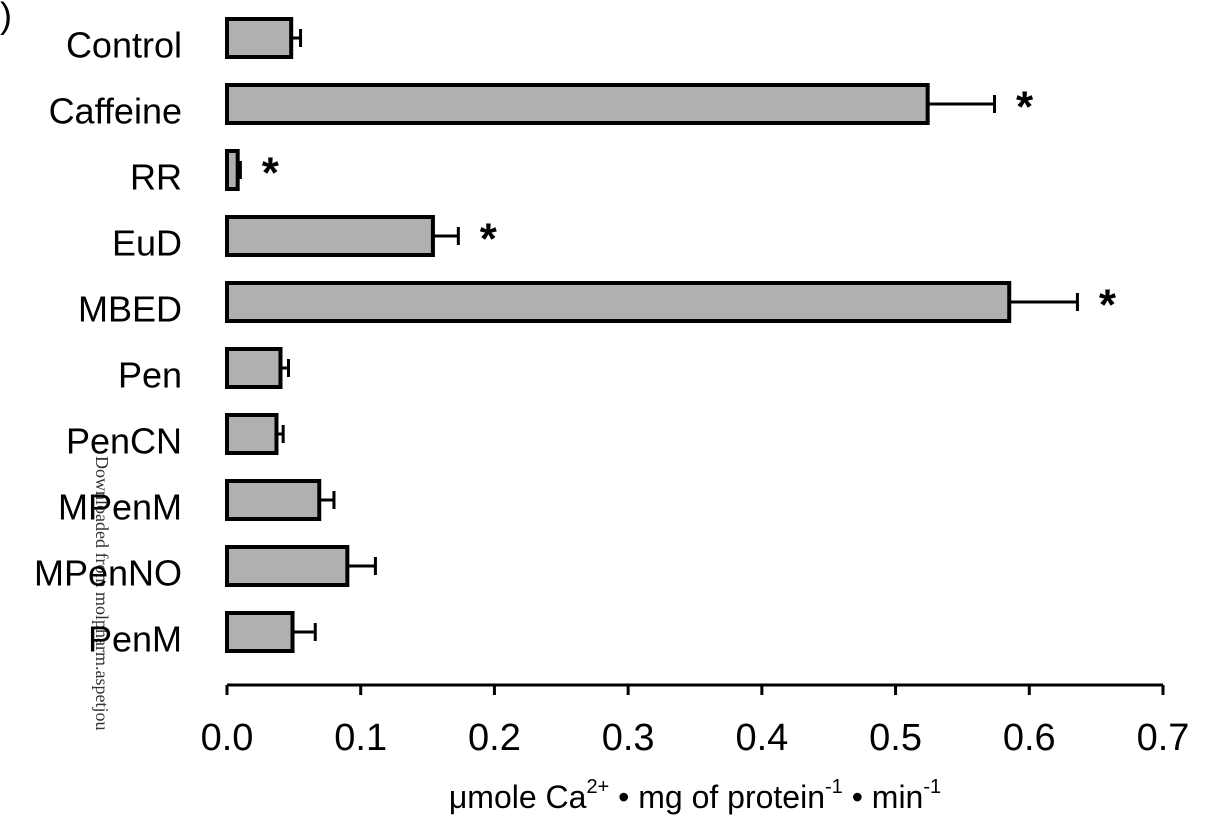 This screenshot has height=824, width=1205. What do you see at coordinates (628, 738) in the screenshot?
I see `x-tick-label: 0.3` at bounding box center [628, 738].